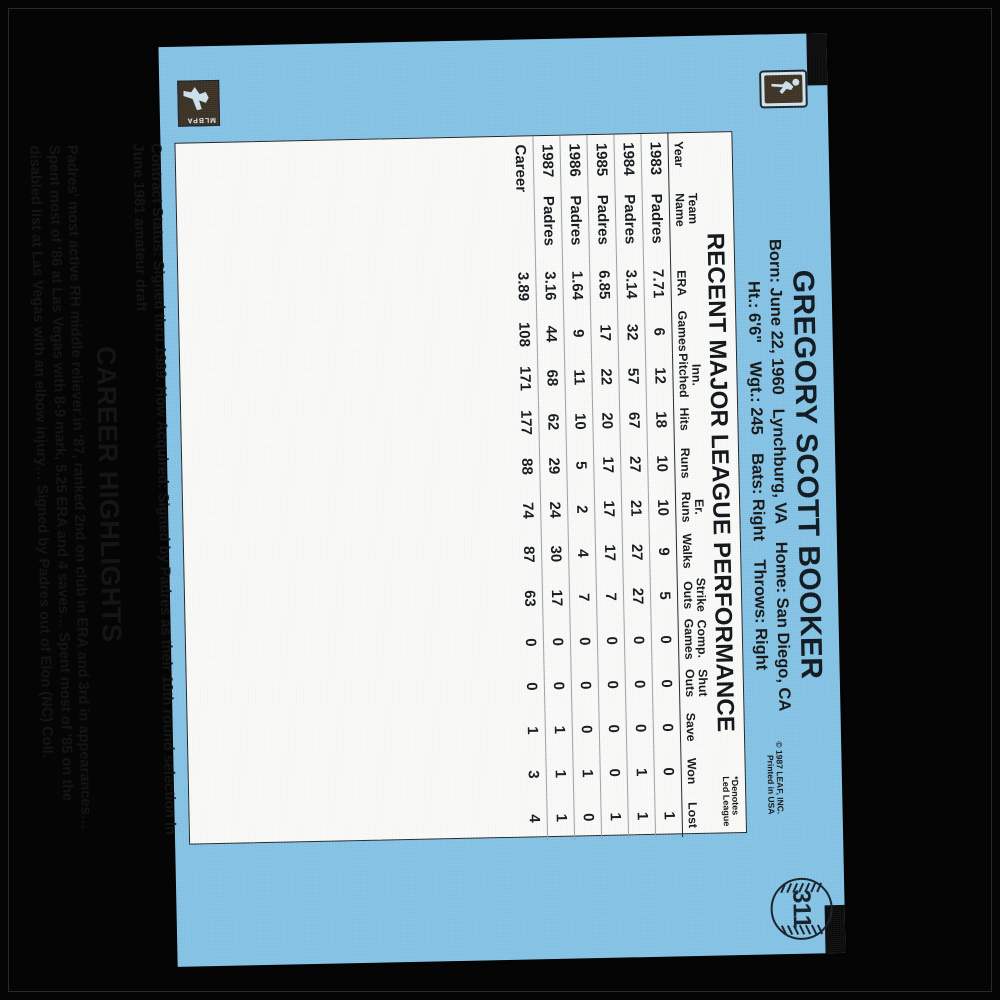 The height and width of the screenshot is (1000, 1000). What do you see at coordinates (683, 331) in the screenshot?
I see `col-head-games-bottom: Games` at bounding box center [683, 331].